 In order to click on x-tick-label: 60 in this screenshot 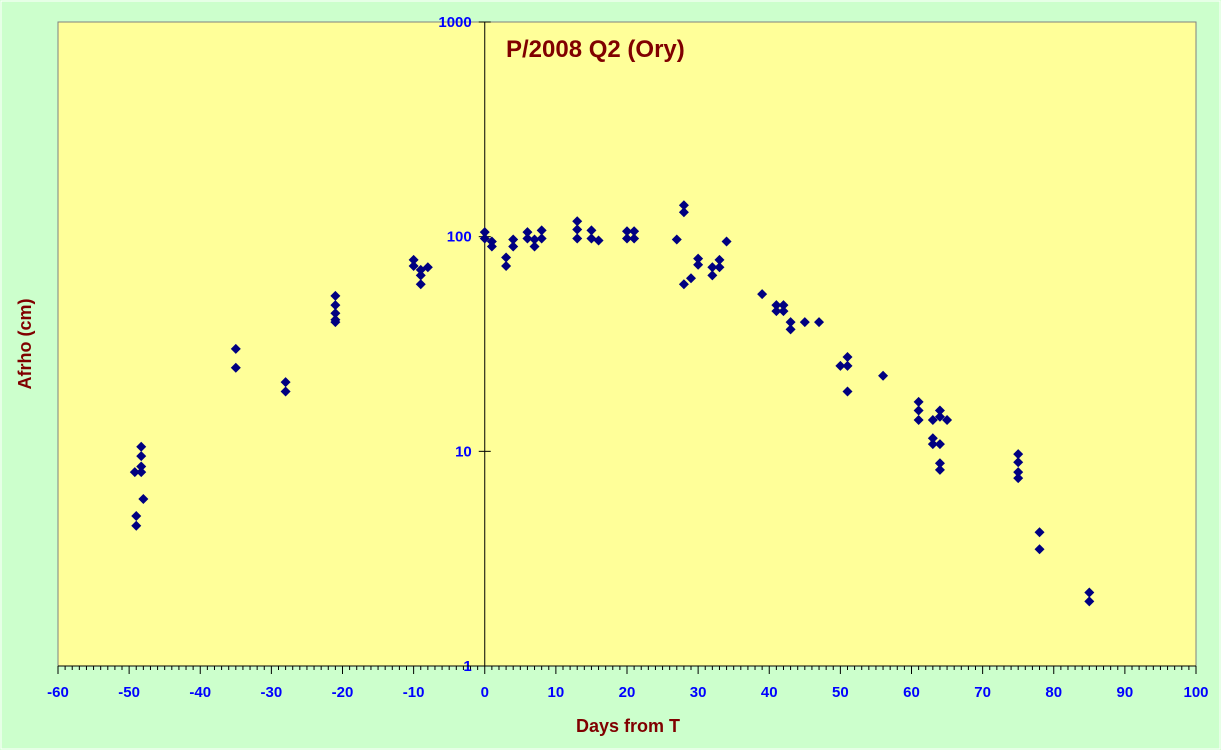, I will do `click(911, 692)`.